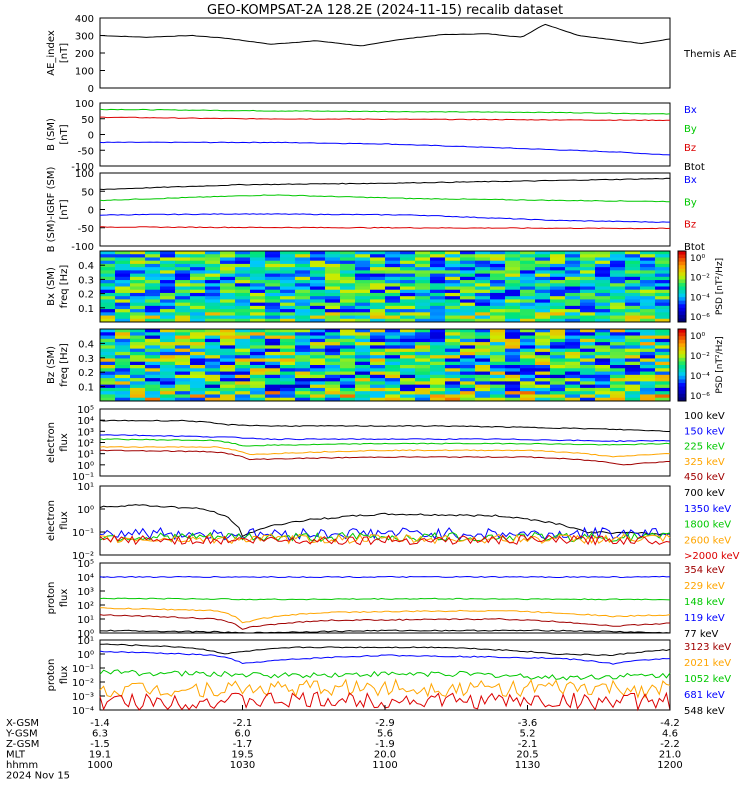  I want to click on ephemeris-value: -1.4, so click(100, 723).